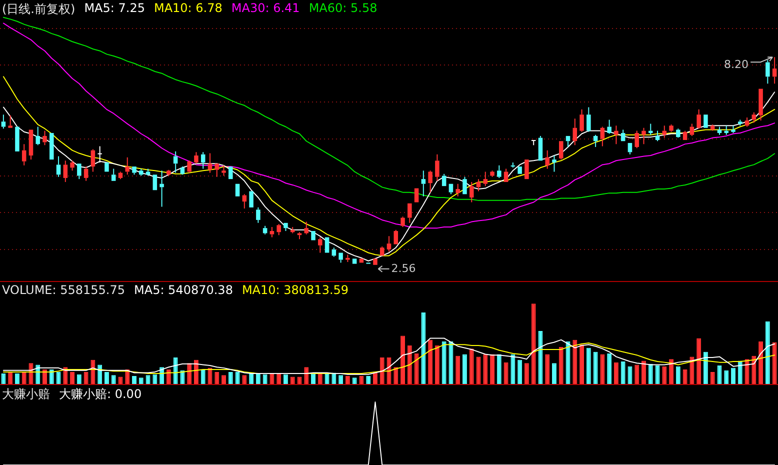 Image resolution: width=778 pixels, height=465 pixels. Describe the element at coordinates (63, 290) in the screenshot. I see `chart-title: VOLUME: 558155.75` at that location.